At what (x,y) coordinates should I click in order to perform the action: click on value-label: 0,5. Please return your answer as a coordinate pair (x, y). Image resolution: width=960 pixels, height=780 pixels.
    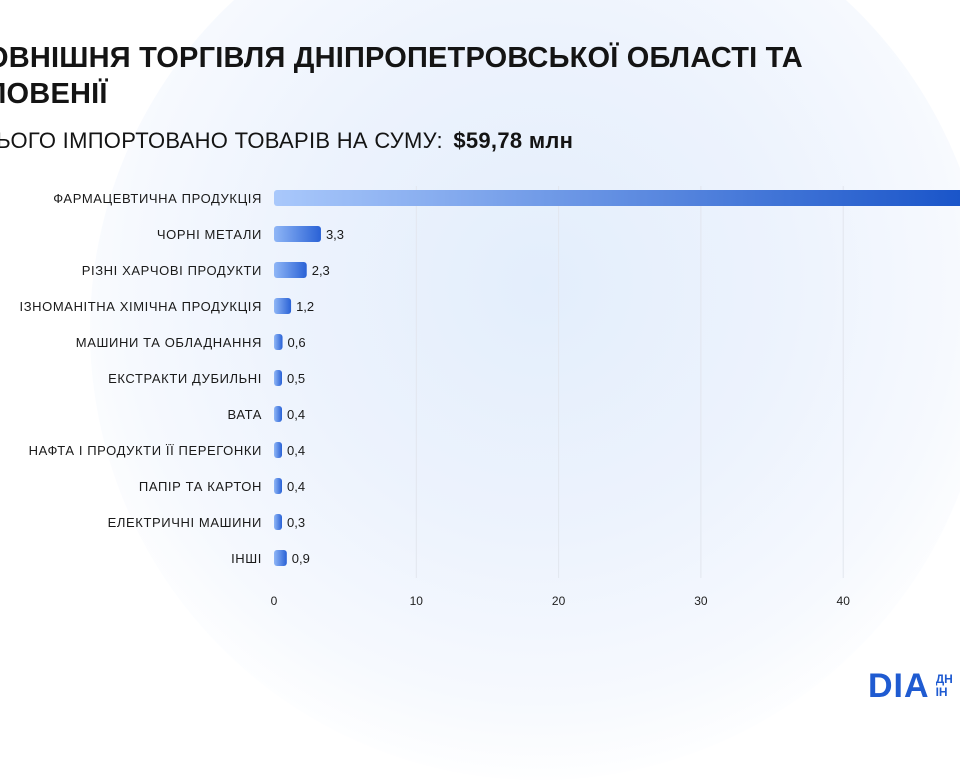
    Looking at the image, I should click on (296, 378).